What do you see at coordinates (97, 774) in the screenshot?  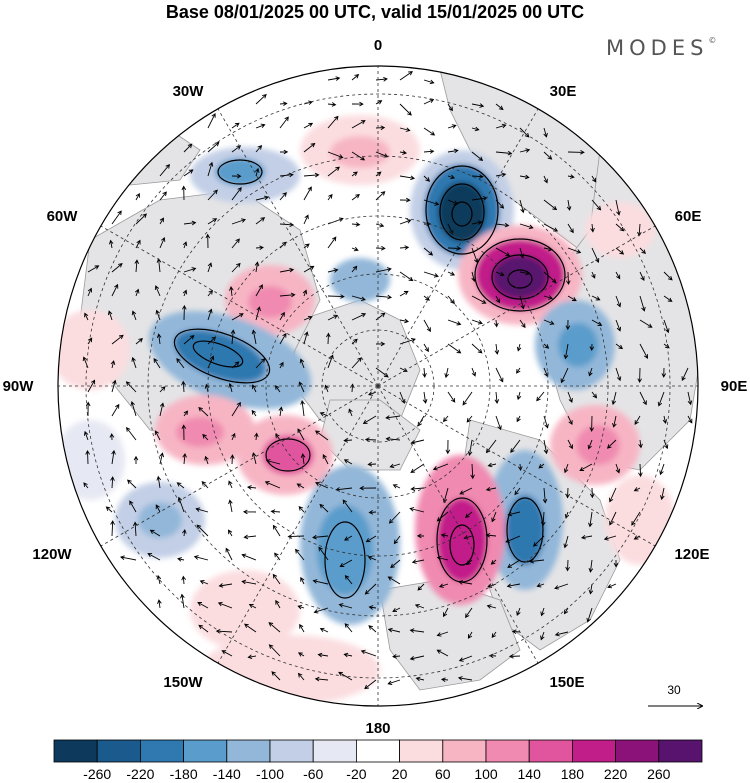 I see `colorbar-tick-label: -260` at bounding box center [97, 774].